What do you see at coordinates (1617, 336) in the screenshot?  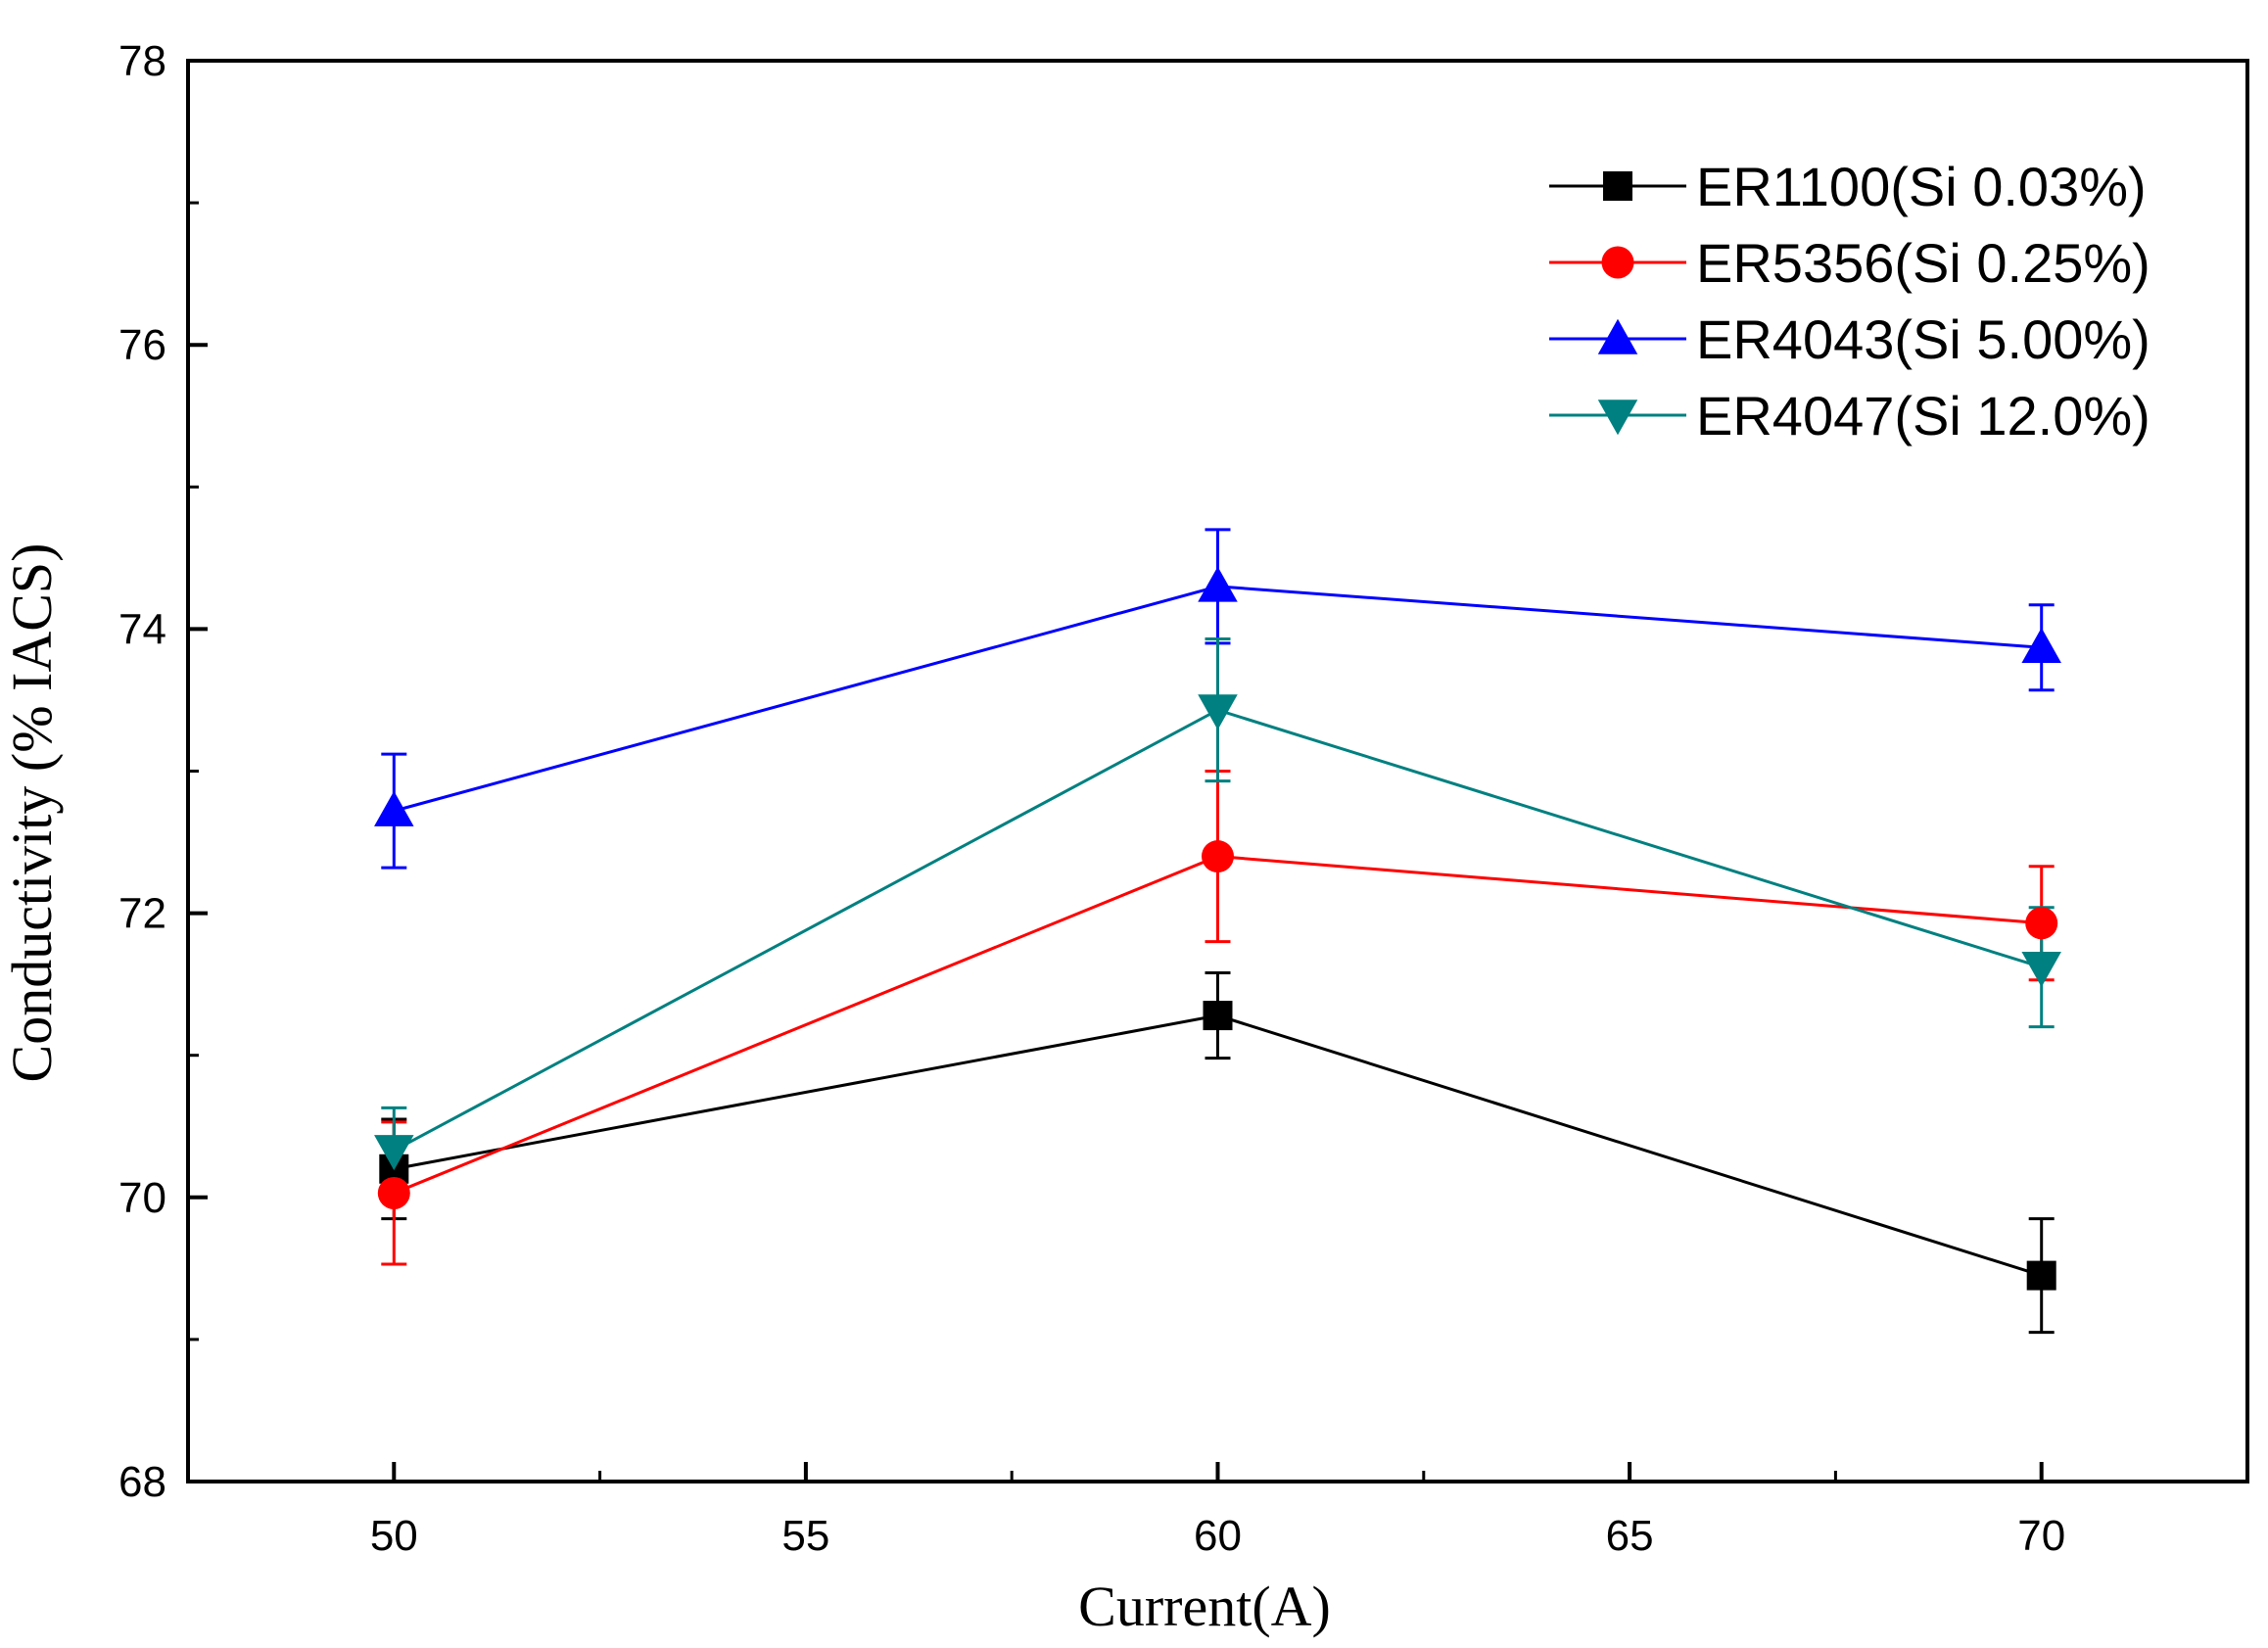 I see `legend-marker-triangle-up` at bounding box center [1617, 336].